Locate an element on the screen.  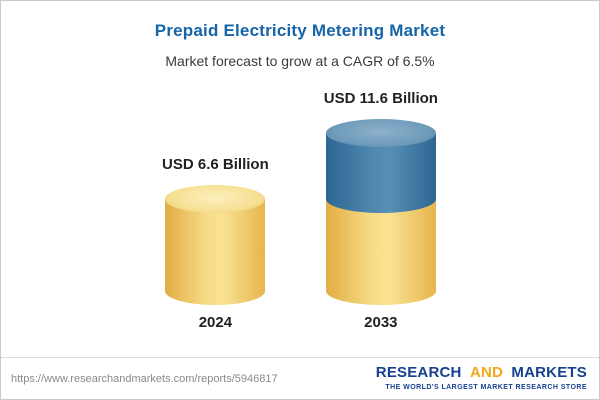
cylinder-2024 is located at coordinates (215, 245).